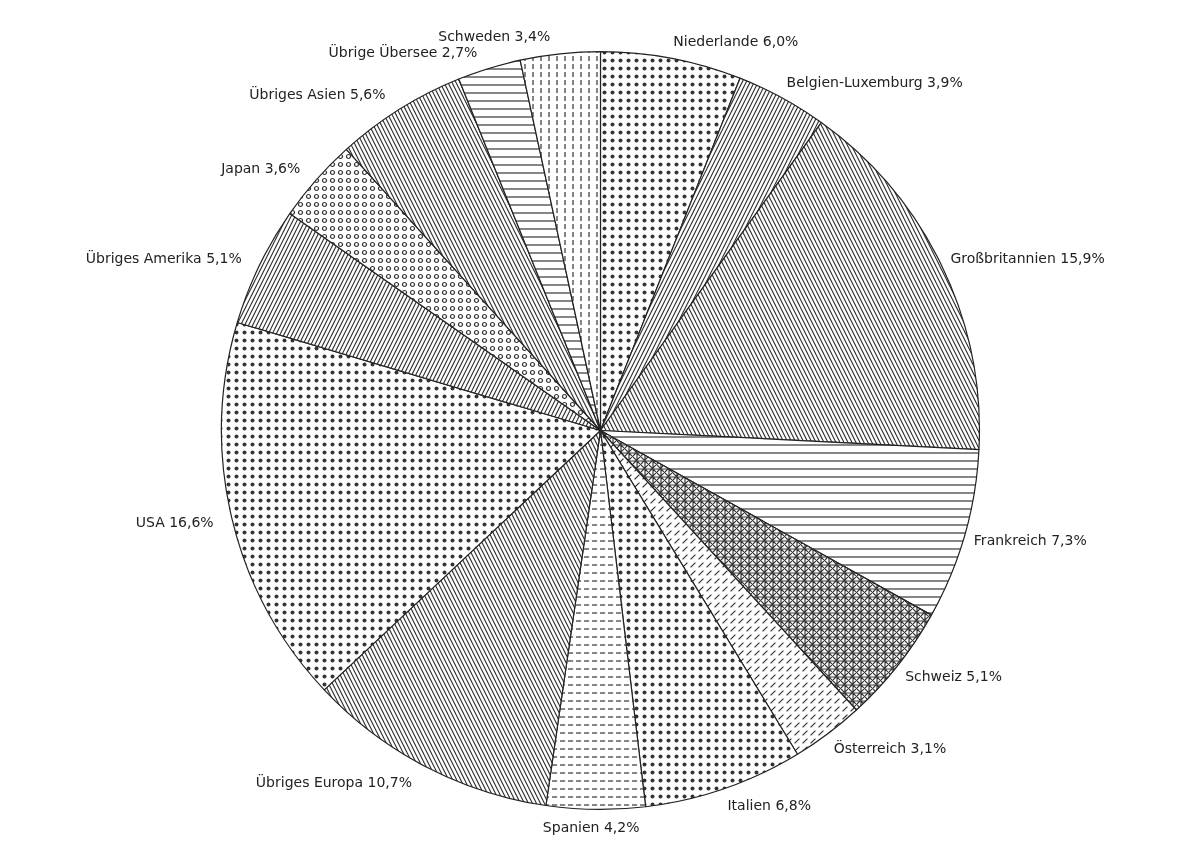 The image size is (1202, 862). I want to click on slice-label: Übriges Europa 10,7%, so click(334, 782).